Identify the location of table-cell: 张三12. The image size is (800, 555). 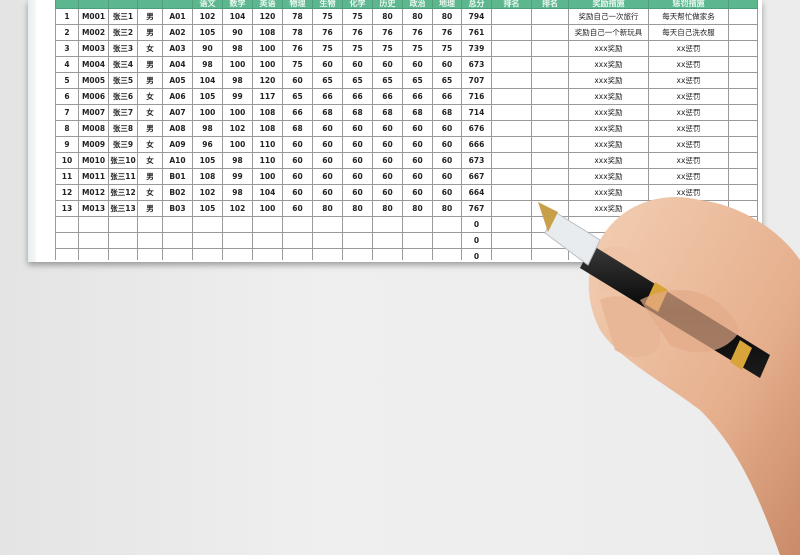
(123, 192).